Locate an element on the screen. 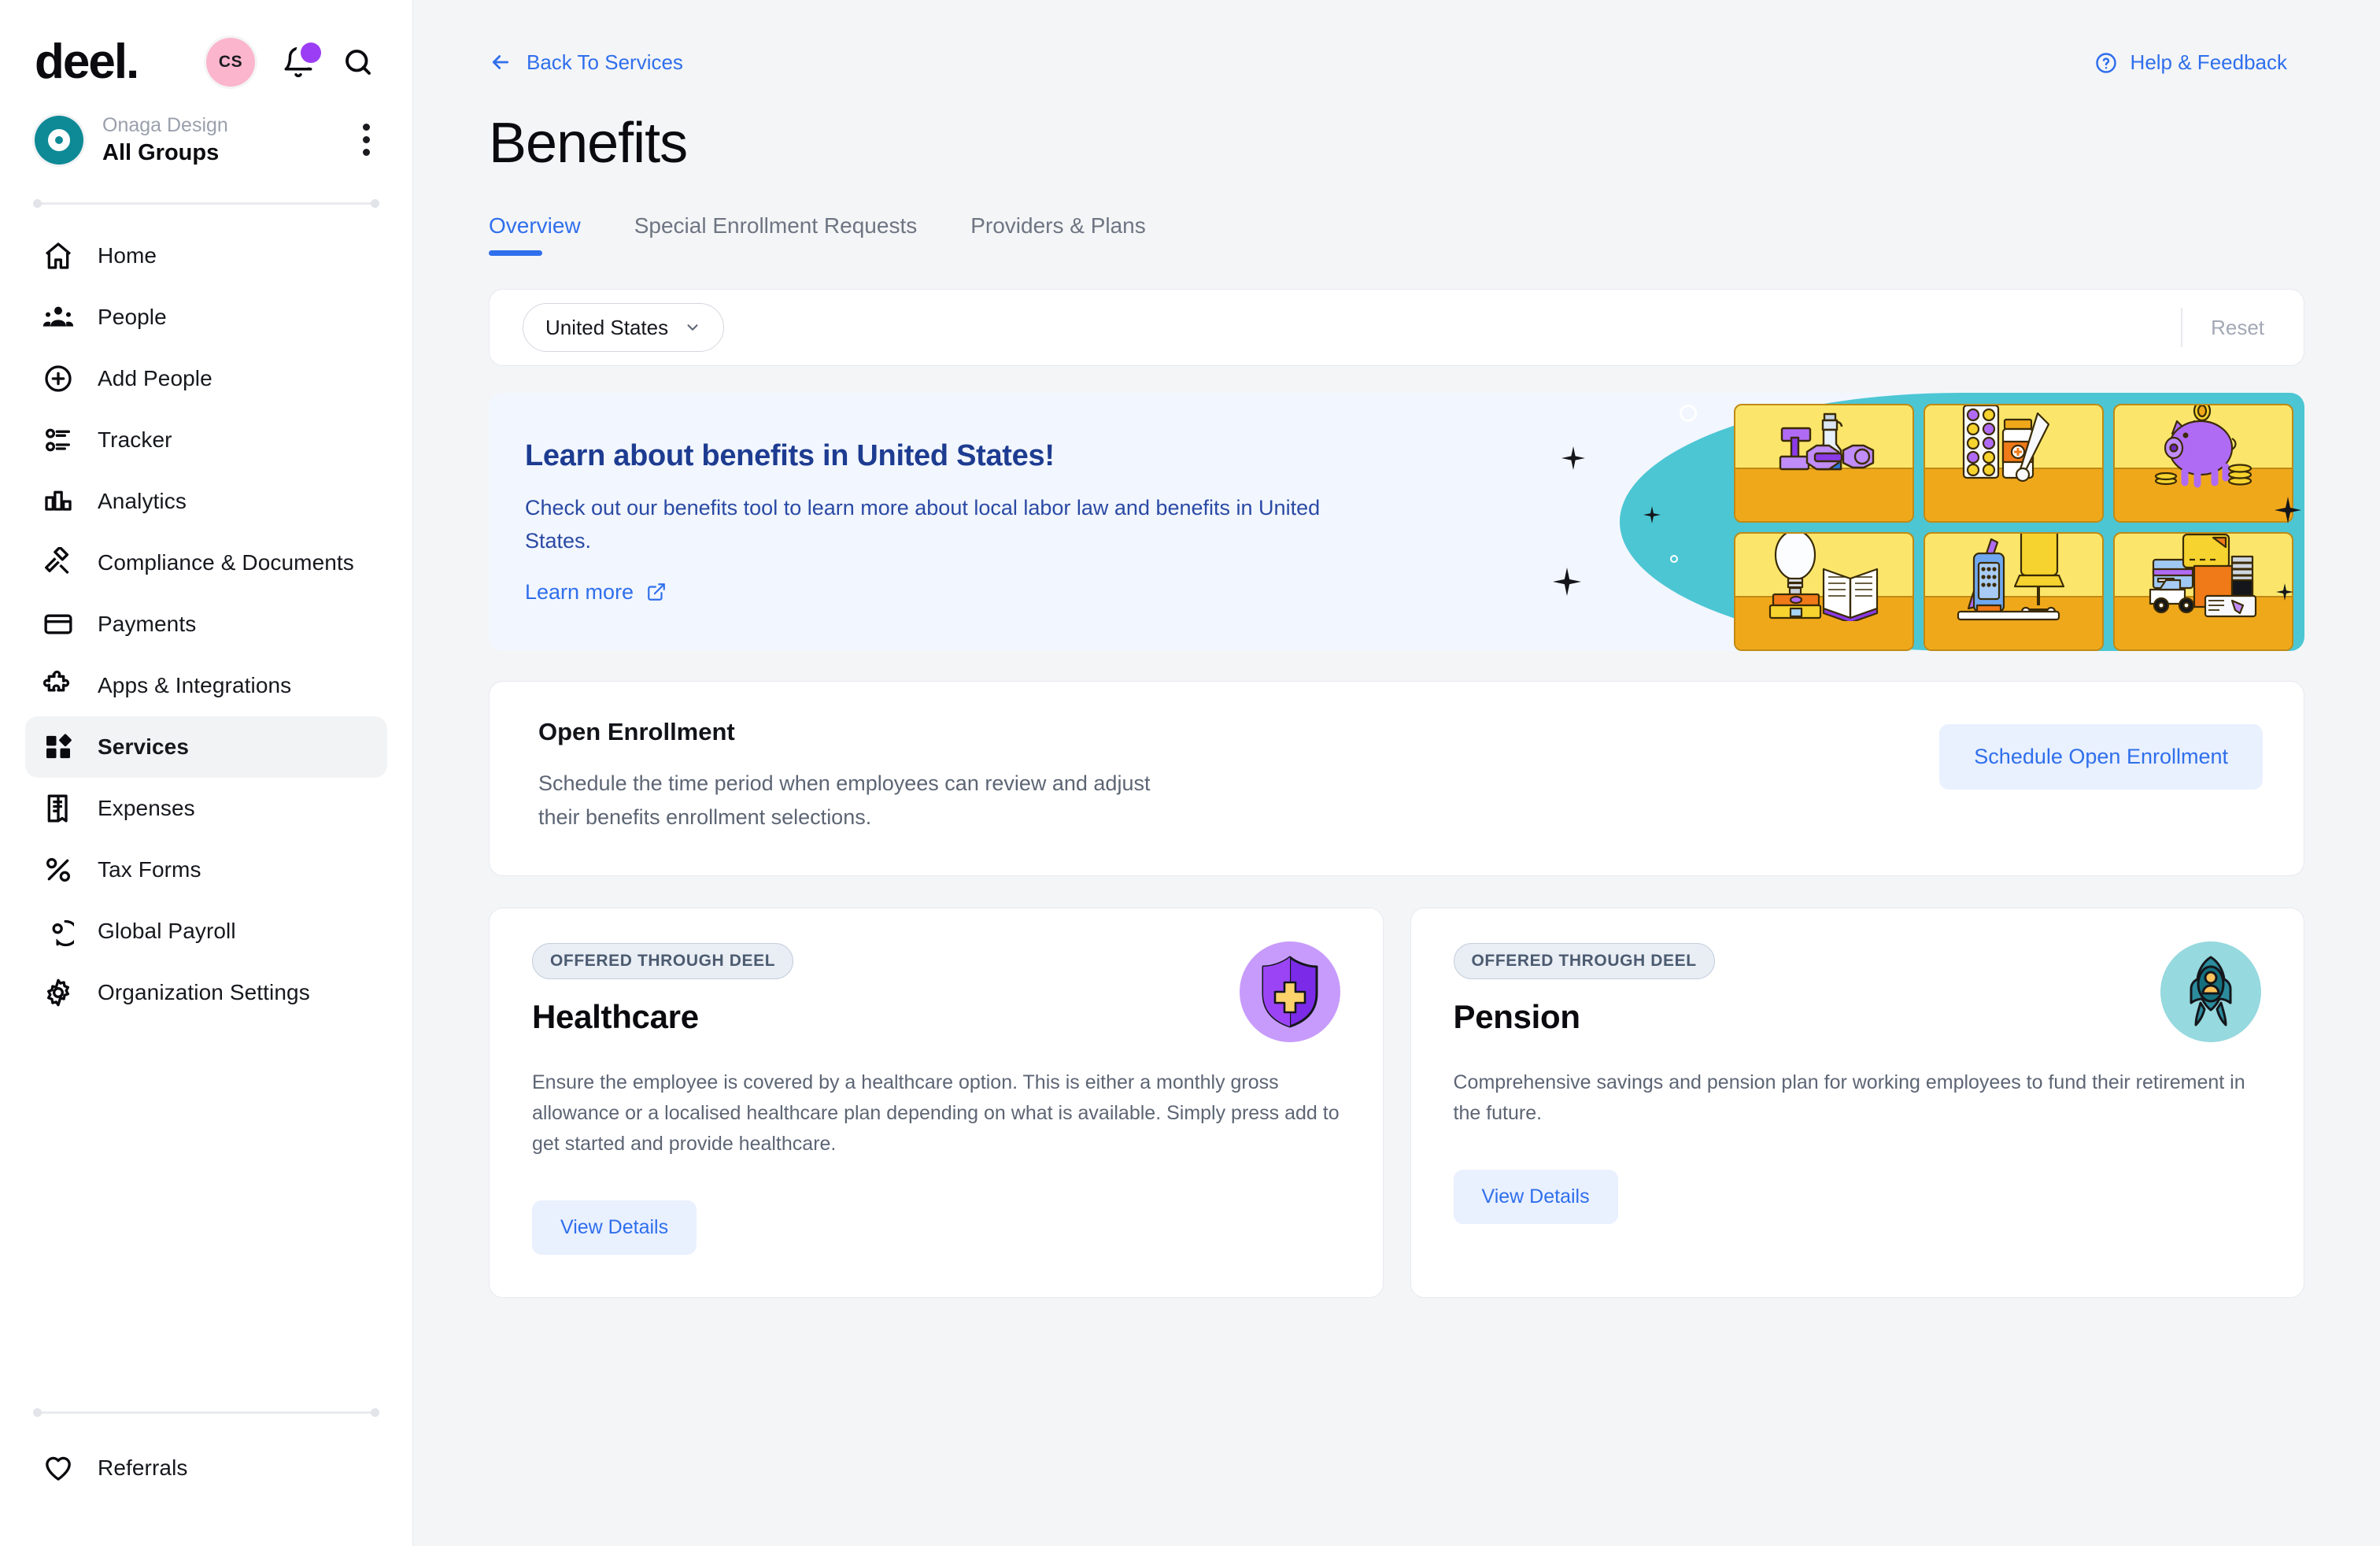  learn-more-link: Learn more is located at coordinates (930, 592).